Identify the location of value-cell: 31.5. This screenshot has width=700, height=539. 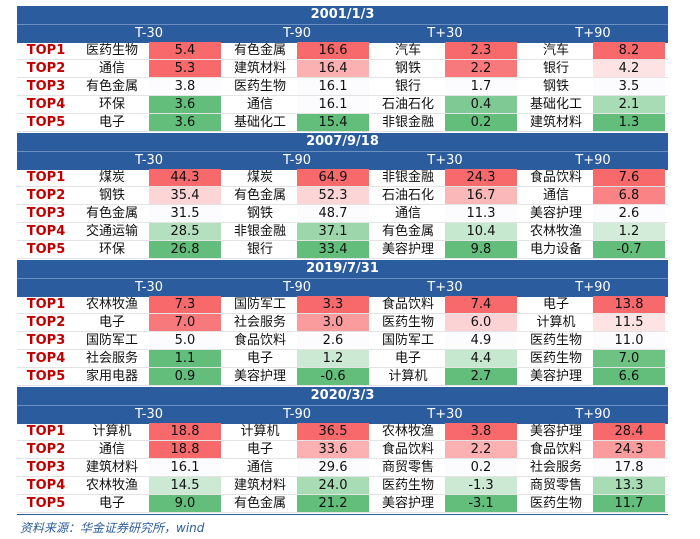
(185, 213).